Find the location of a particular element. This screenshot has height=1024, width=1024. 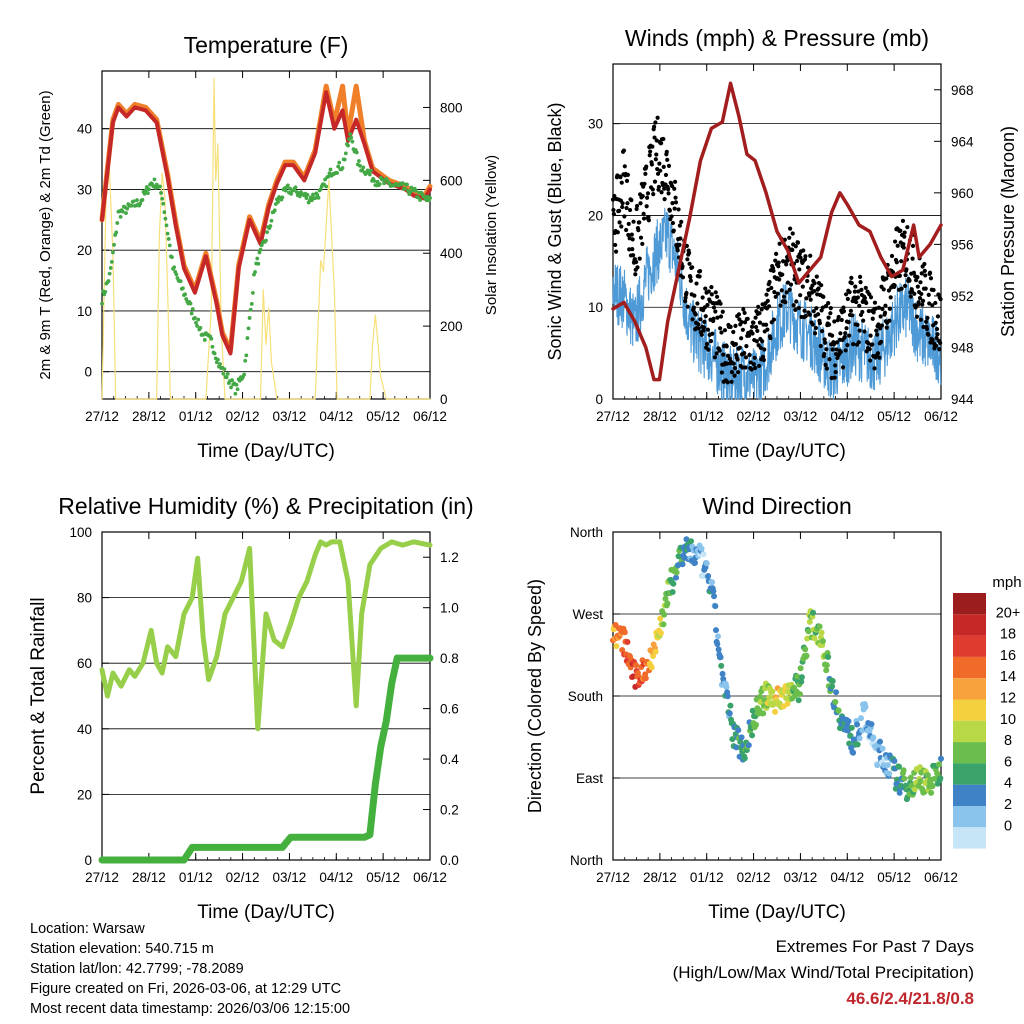

humidity-ytick-left-label: 40 is located at coordinates (84, 729).